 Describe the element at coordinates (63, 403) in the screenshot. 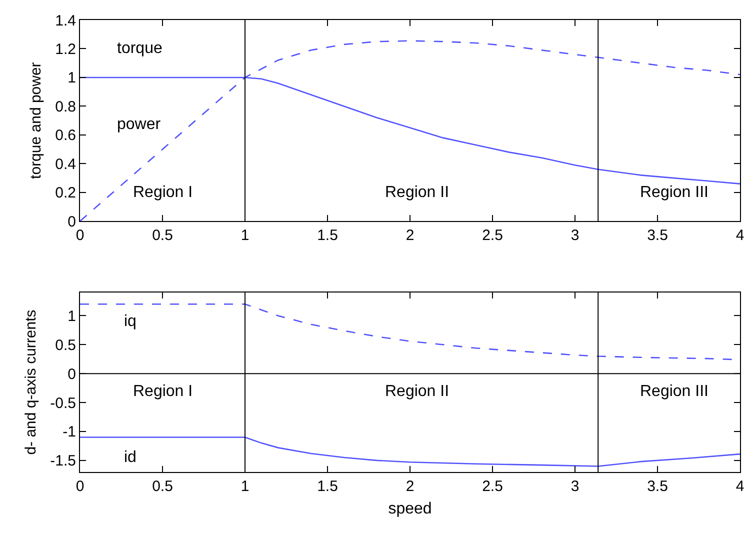

I see `y-tick-label: -0.5` at that location.